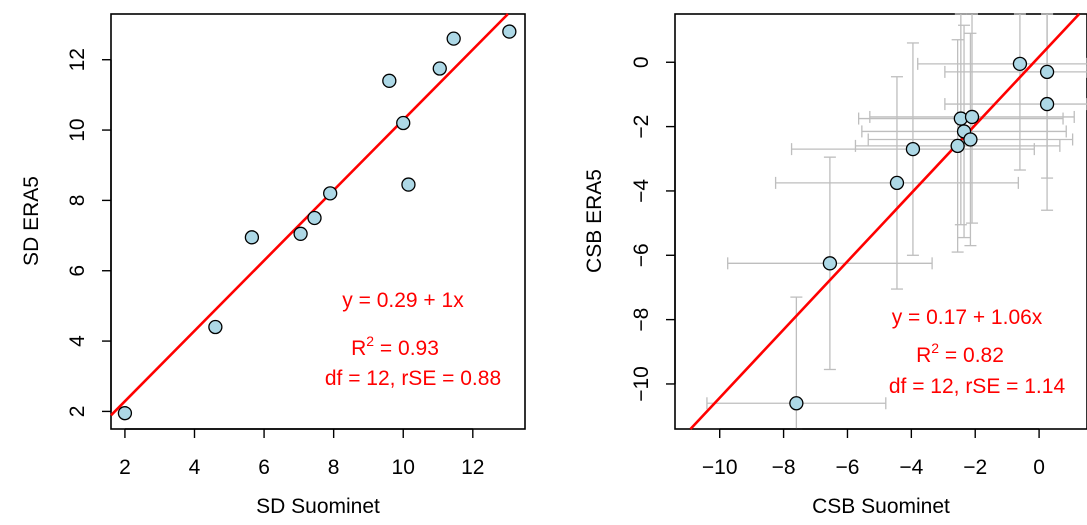  I want to click on y-axis-ticks: 2 4 6 8 10 12, so click(89, 233).